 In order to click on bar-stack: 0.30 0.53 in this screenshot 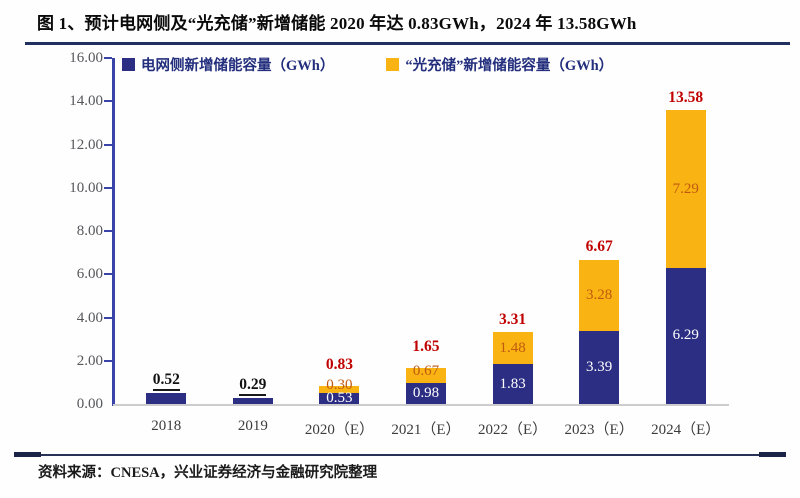, I will do `click(339, 391)`.